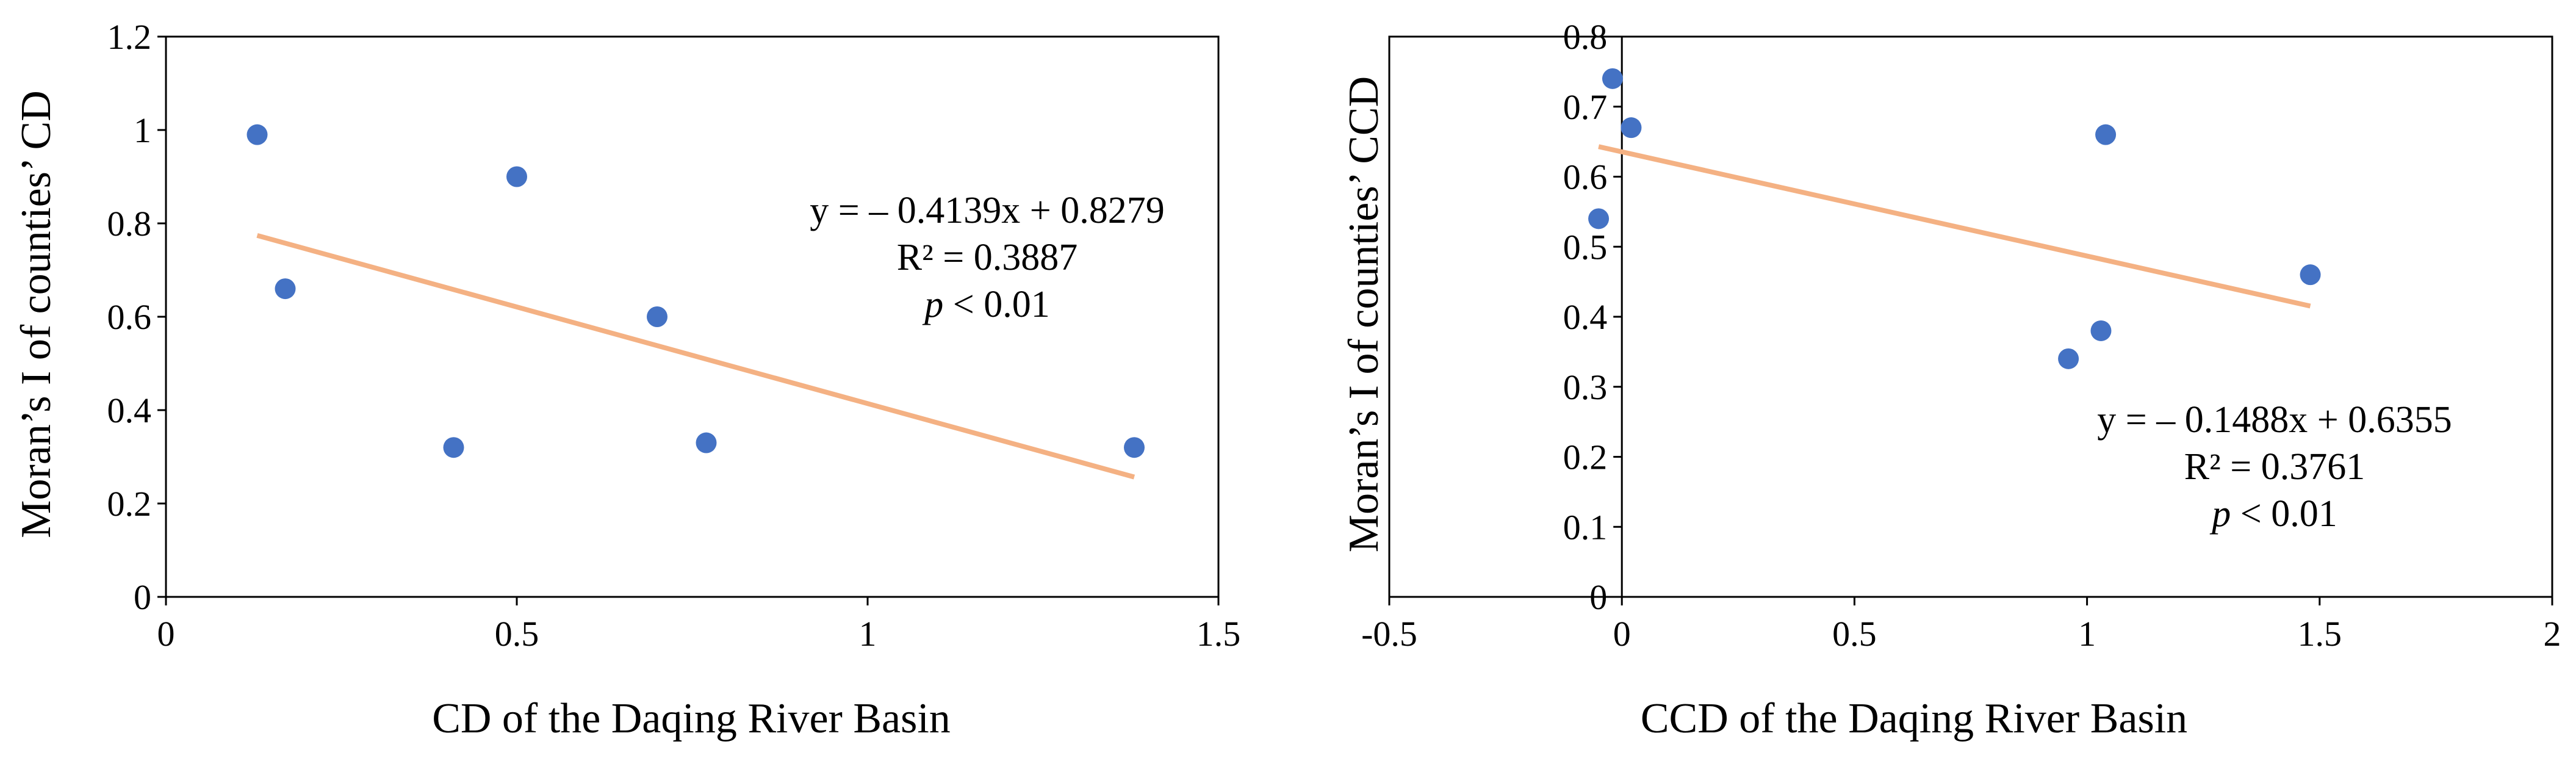 The width and height of the screenshot is (2576, 758). I want to click on chart-1-y-tick-label: 0.2, so click(129, 504).